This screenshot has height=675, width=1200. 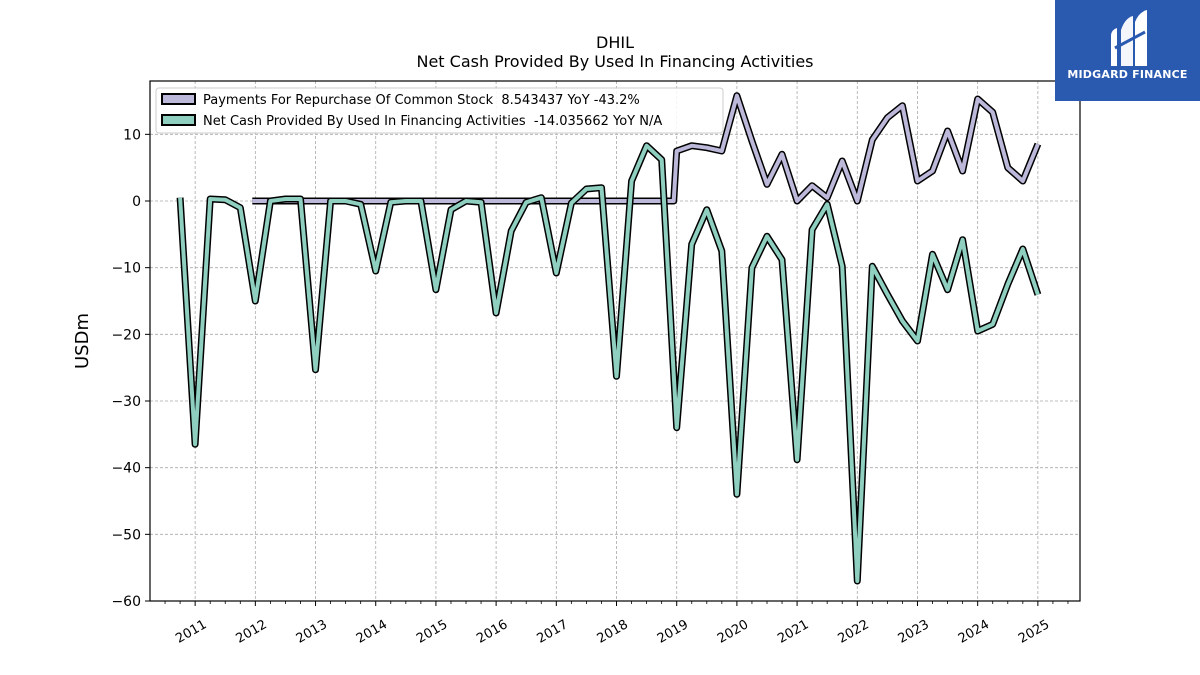 I want to click on x-tick-label: 2015, so click(x=432, y=632).